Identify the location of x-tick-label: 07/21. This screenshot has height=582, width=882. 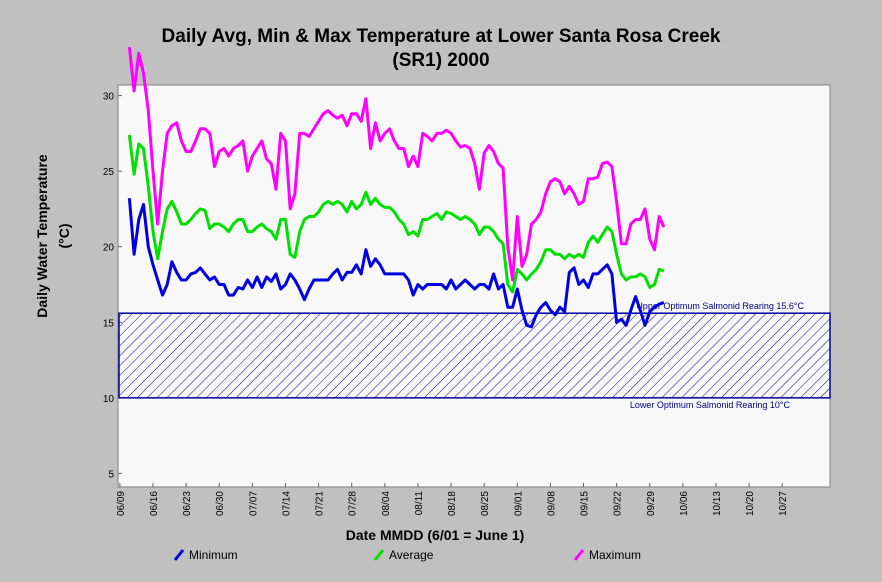
(320, 503).